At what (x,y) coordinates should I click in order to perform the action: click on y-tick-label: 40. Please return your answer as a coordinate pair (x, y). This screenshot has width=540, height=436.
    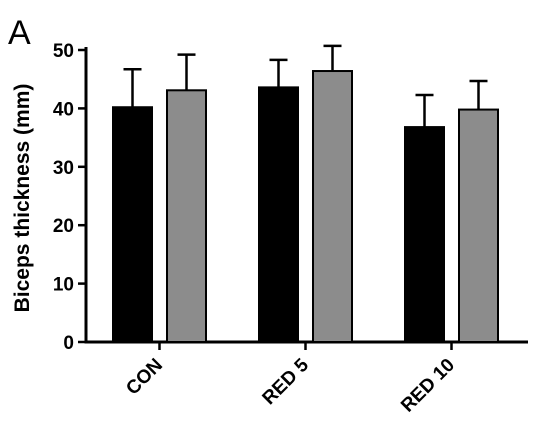
    Looking at the image, I should click on (63, 109).